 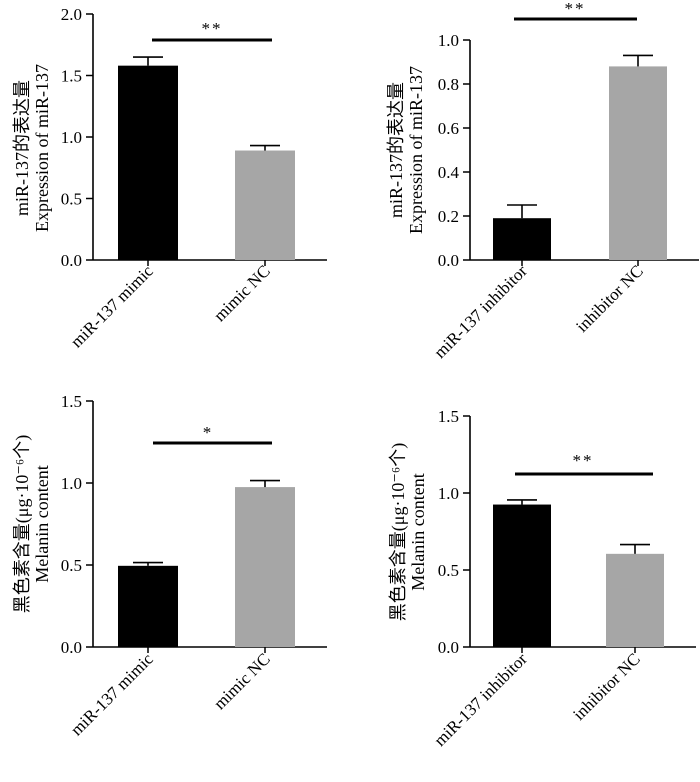 I want to click on y-tick-label: 0.2, so click(x=448, y=216).